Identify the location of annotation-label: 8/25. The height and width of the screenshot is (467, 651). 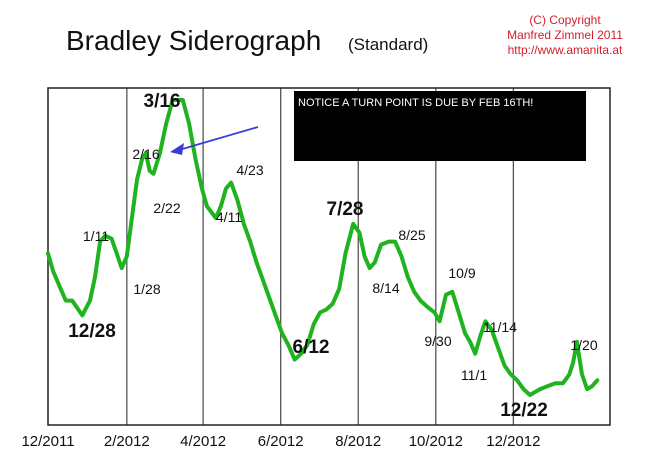
(411, 235).